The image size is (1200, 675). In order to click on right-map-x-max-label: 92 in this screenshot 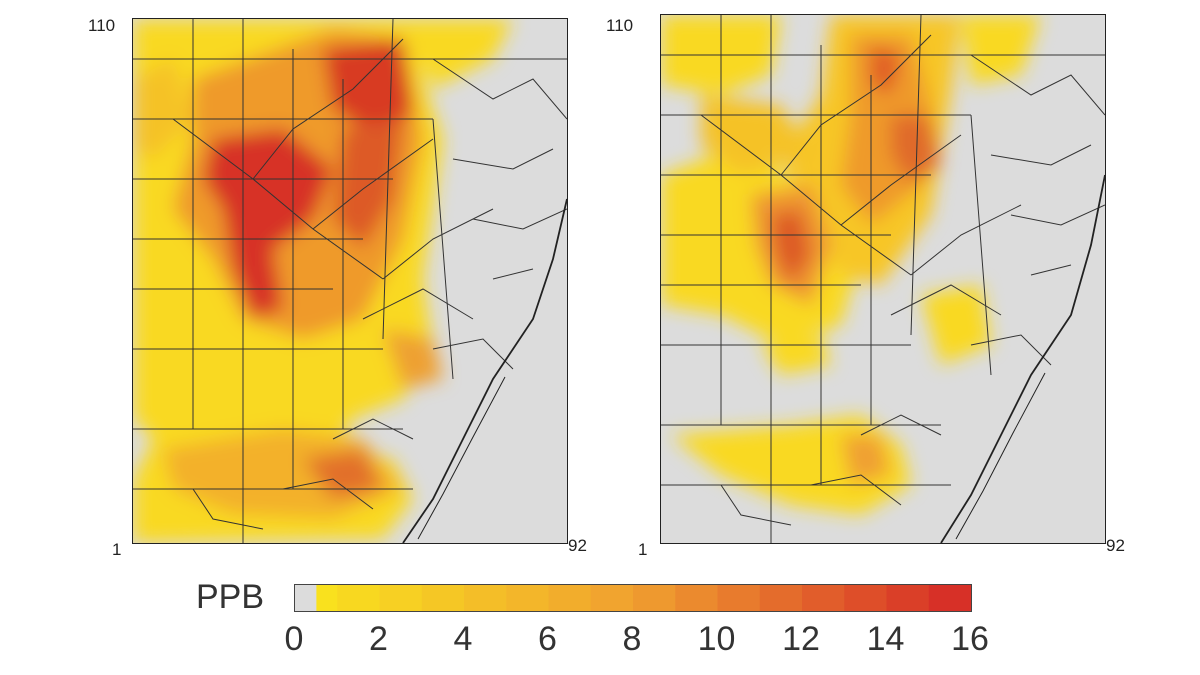, I will do `click(1115, 545)`.